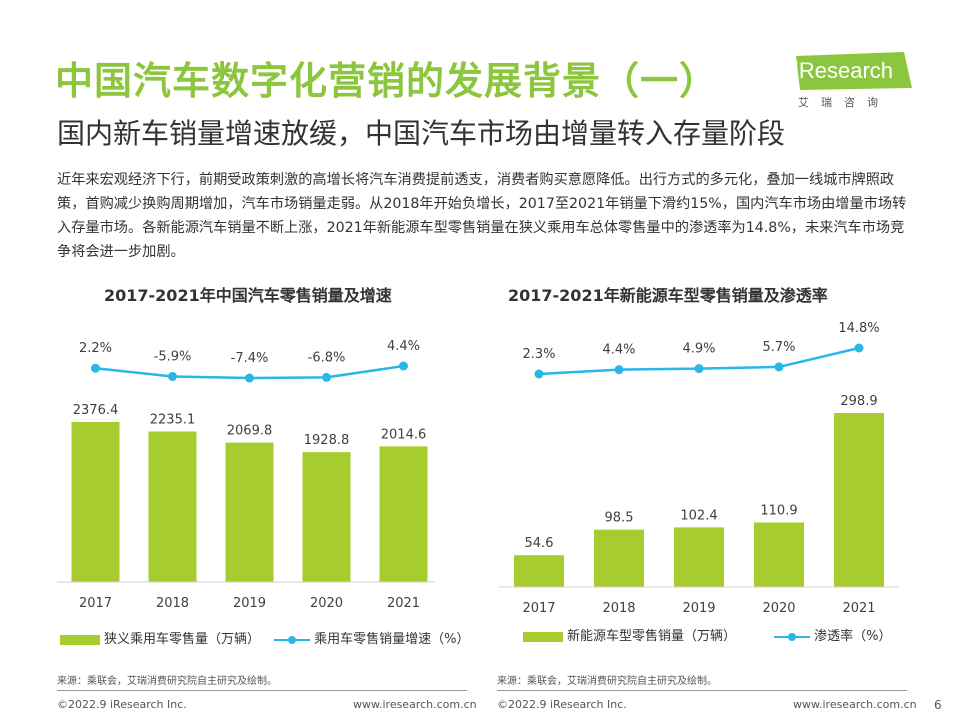 This screenshot has width=960, height=720. I want to click on chart2-x-tick-label: 2018, so click(618, 608).